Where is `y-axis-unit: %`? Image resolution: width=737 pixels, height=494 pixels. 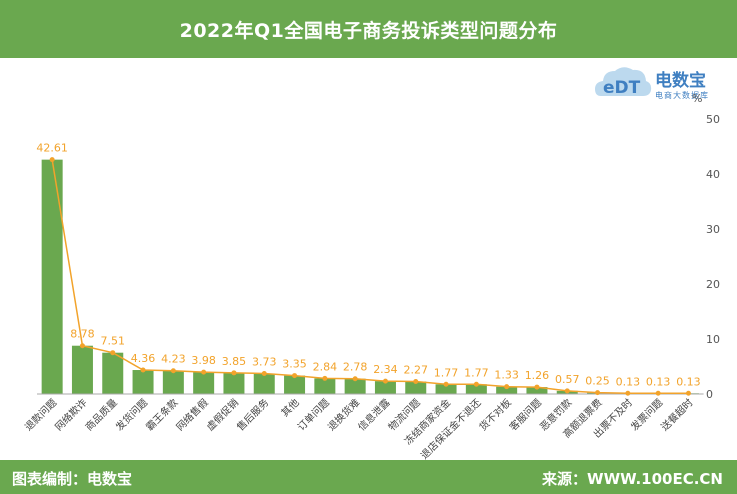
y-axis-unit: % is located at coordinates (697, 98).